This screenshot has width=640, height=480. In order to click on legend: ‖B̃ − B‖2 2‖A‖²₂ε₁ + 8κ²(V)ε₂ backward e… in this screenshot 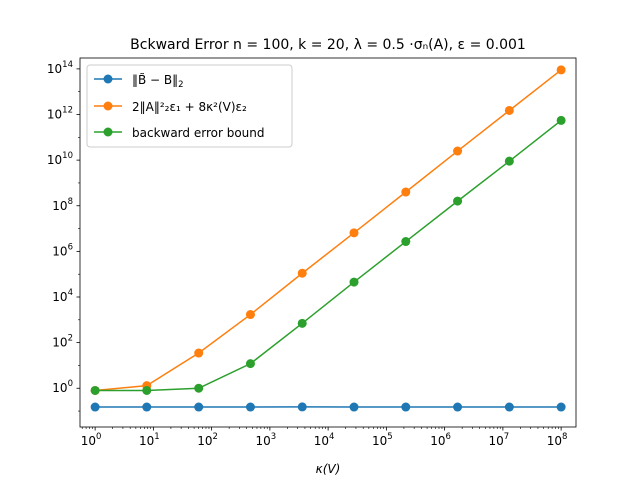, I will do `click(189, 106)`.